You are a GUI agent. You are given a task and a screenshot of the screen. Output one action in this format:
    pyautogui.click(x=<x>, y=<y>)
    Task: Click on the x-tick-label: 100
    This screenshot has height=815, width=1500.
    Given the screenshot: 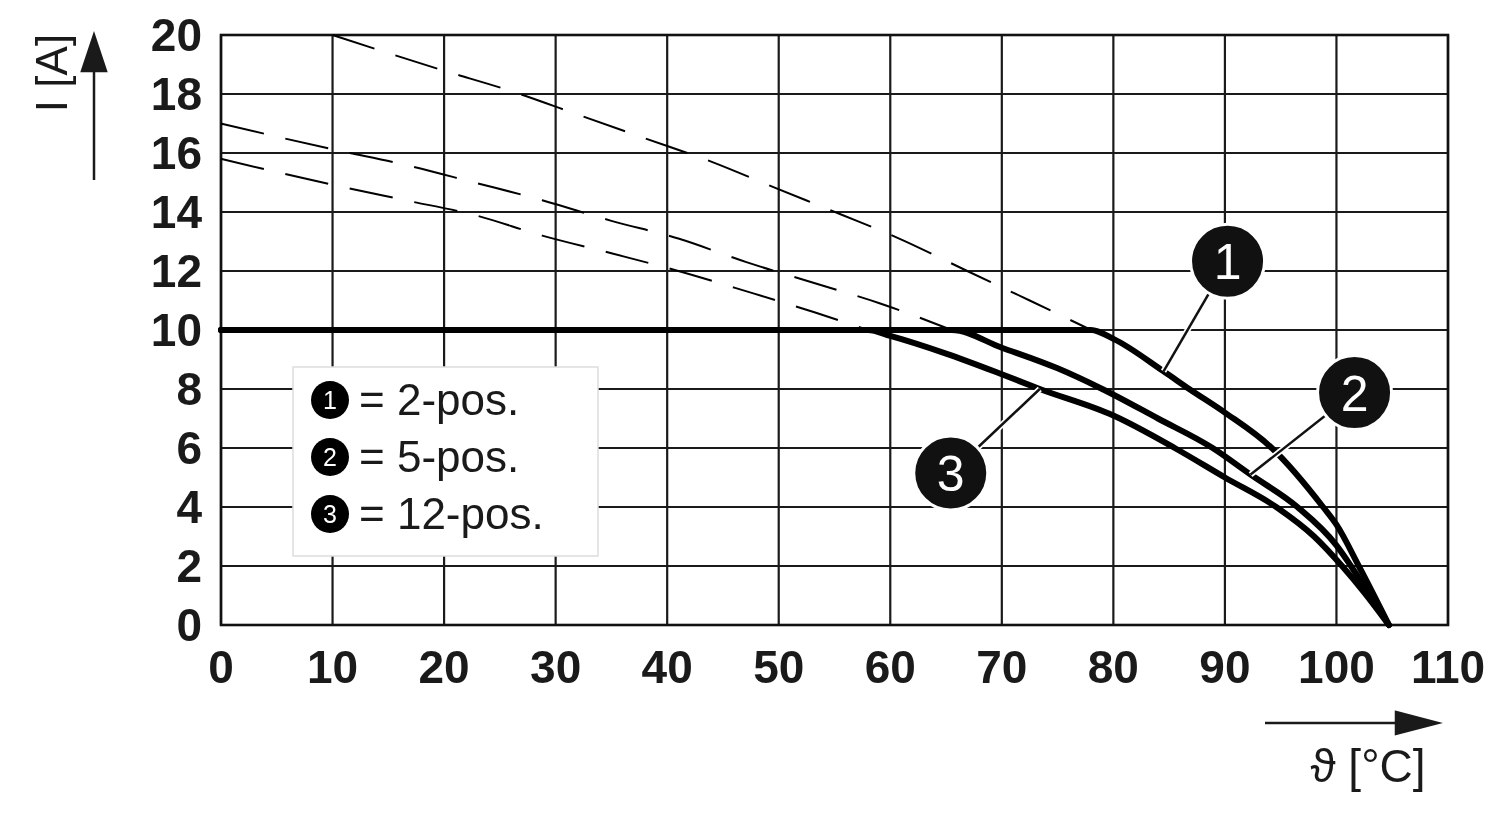 What is the action you would take?
    pyautogui.click(x=1336, y=667)
    